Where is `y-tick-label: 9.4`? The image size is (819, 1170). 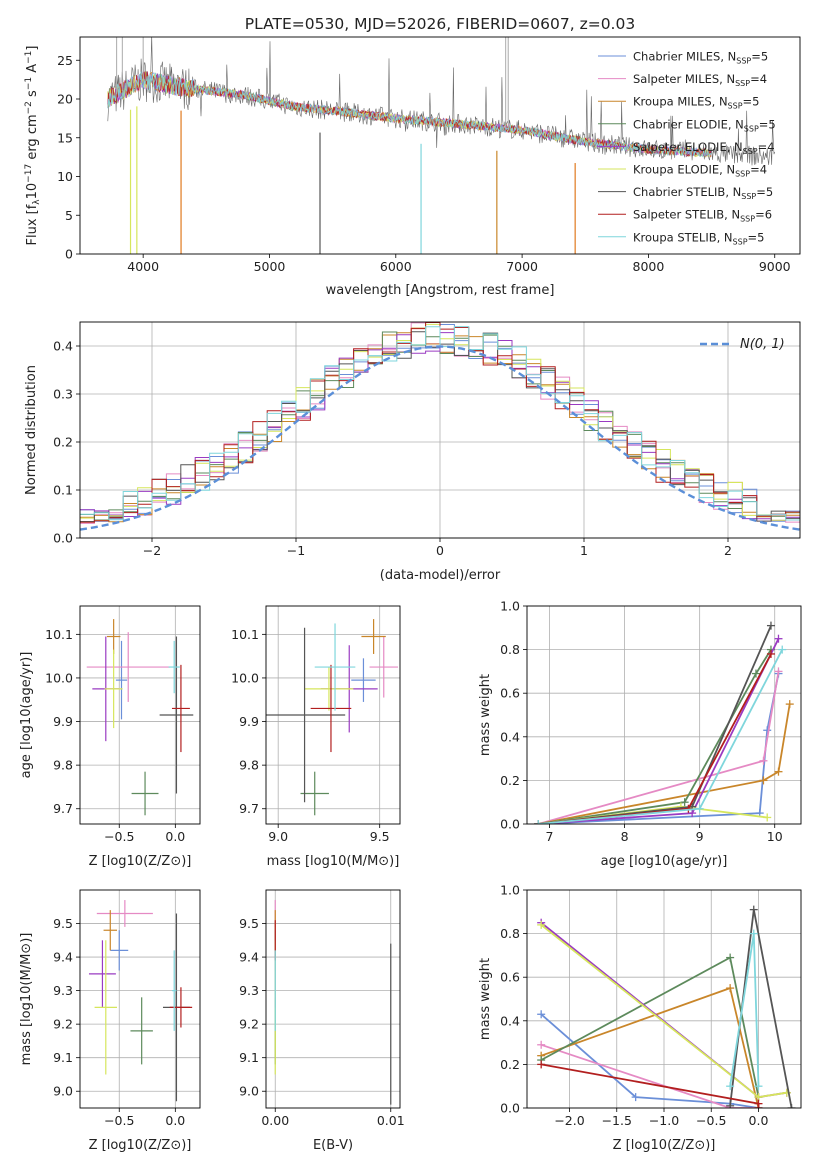 y-tick-label: 9.4 is located at coordinates (249, 957).